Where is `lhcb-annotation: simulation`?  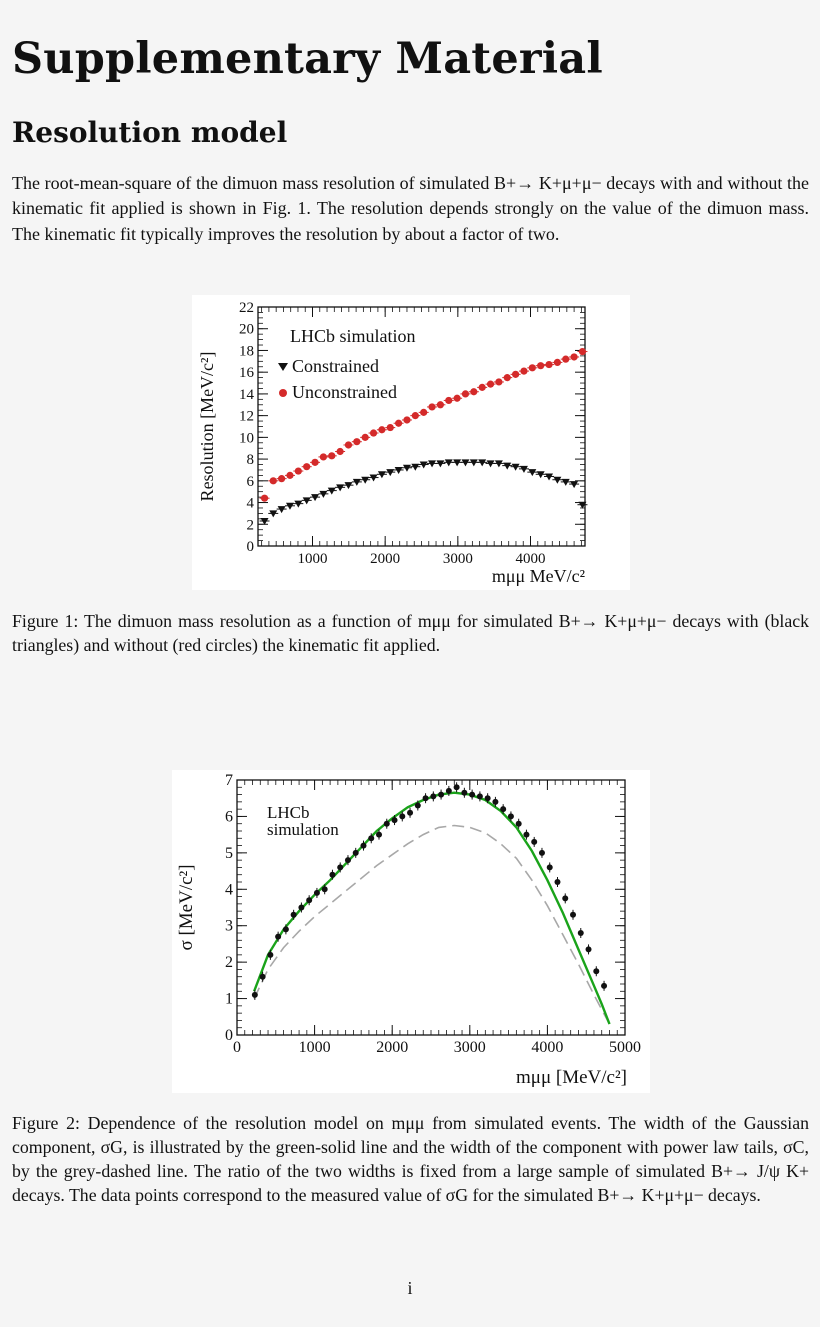
lhcb-annotation: simulation is located at coordinates (303, 829).